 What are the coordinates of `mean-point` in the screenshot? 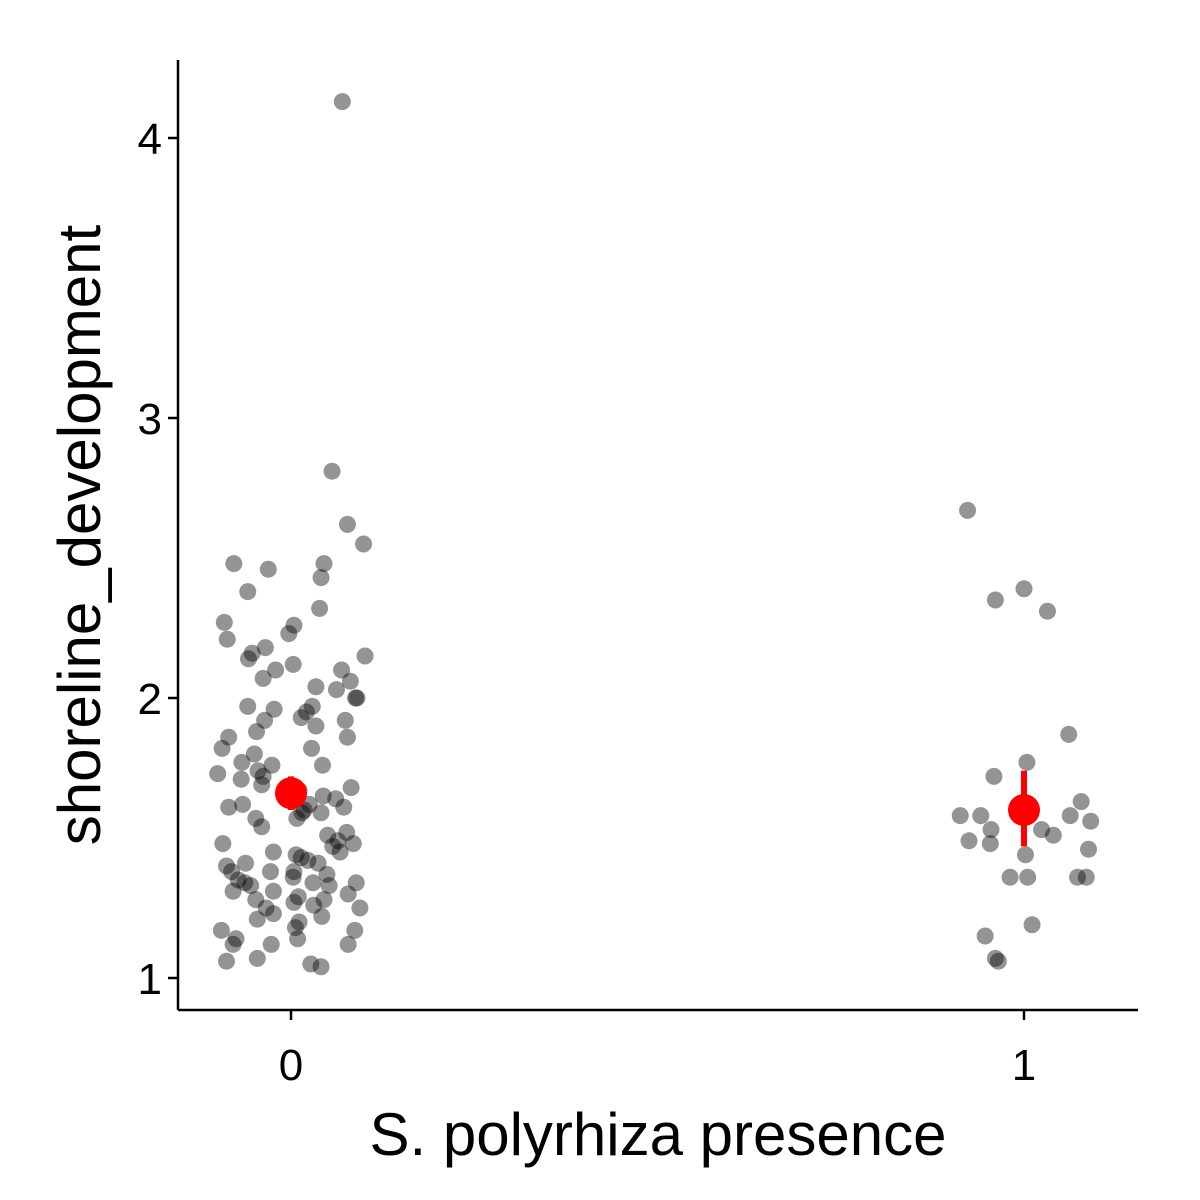 It's located at (291, 793).